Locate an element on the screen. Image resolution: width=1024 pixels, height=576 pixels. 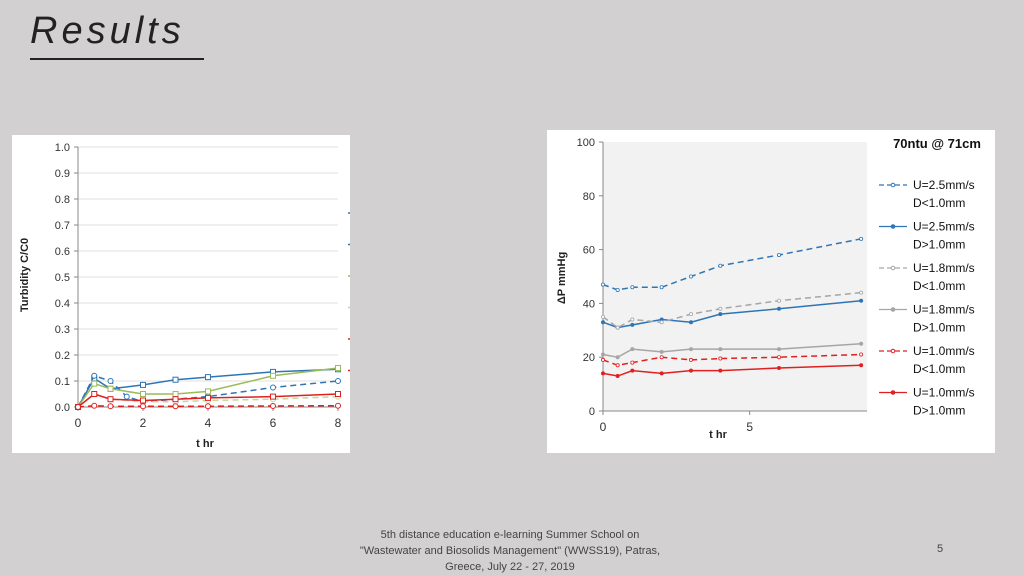
chart-title: 70ntu @ 71cm is located at coordinates (937, 143).